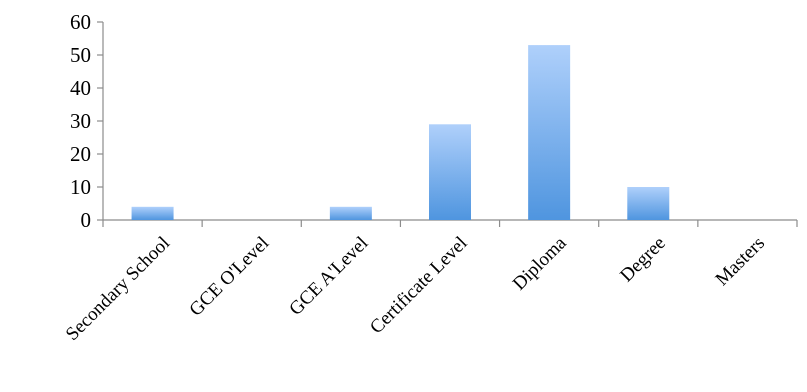 The height and width of the screenshot is (392, 807). Describe the element at coordinates (450, 223) in the screenshot. I see `x-axis` at that location.